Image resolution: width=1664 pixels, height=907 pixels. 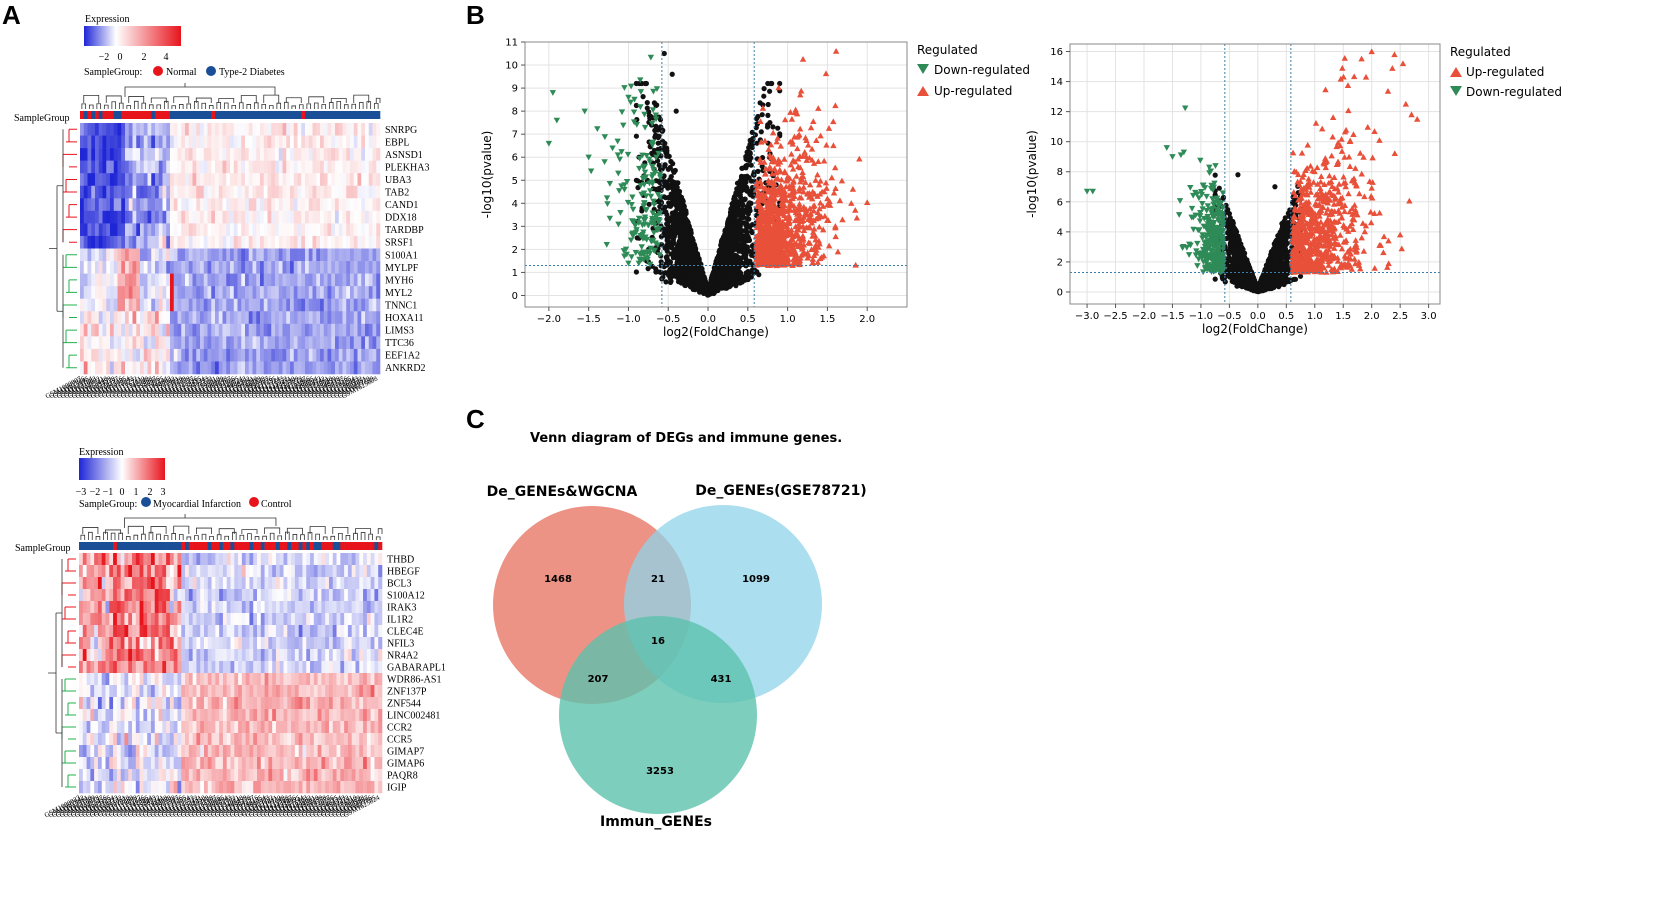 What do you see at coordinates (399, 280) in the screenshot?
I see `gene-label: MYH6` at bounding box center [399, 280].